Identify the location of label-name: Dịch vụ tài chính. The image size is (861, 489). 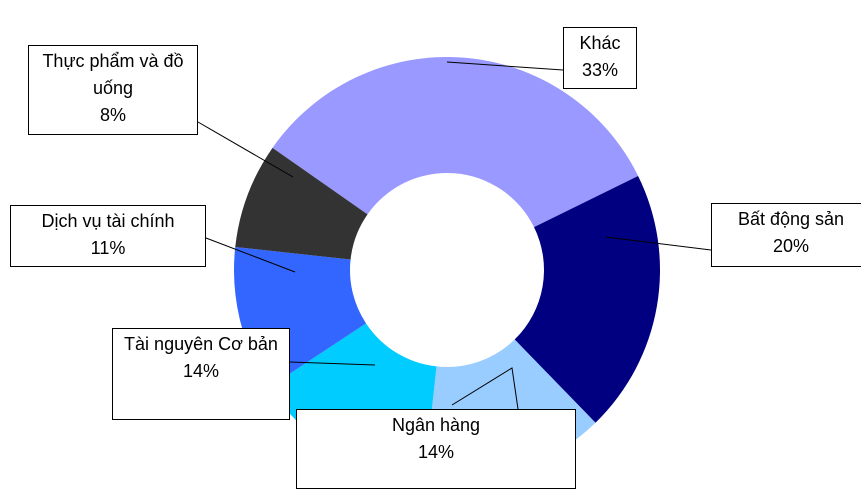
(108, 221).